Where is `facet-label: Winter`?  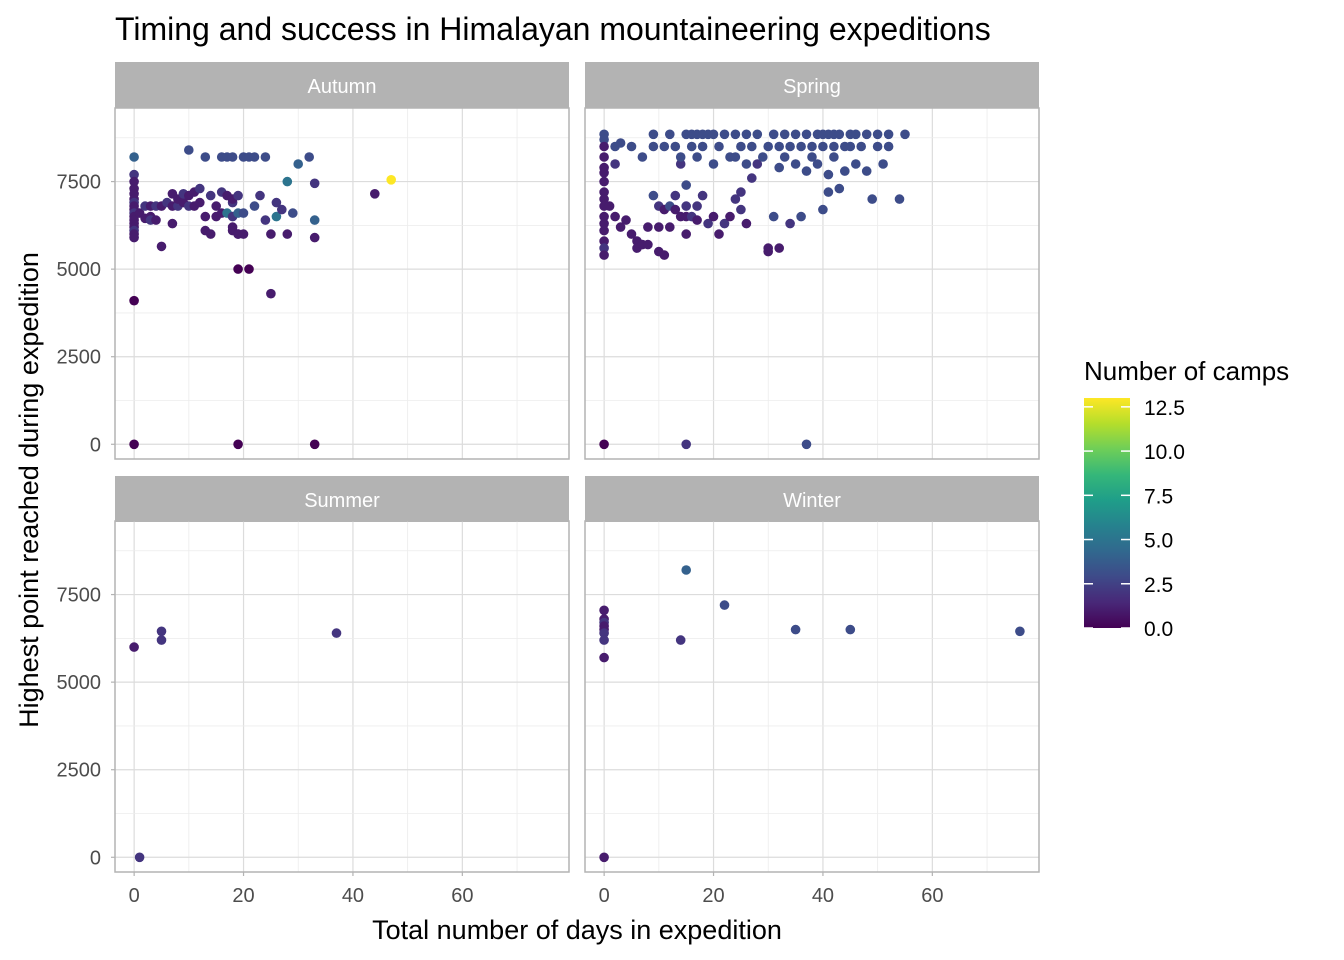 facet-label: Winter is located at coordinates (812, 501).